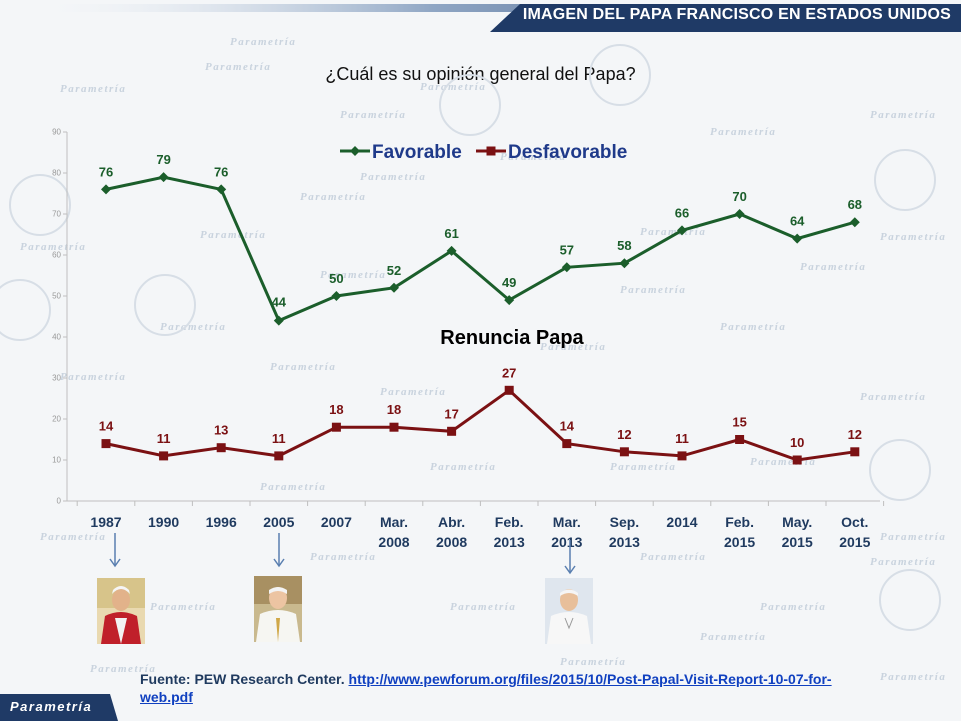 The width and height of the screenshot is (961, 721). What do you see at coordinates (451, 542) in the screenshot?
I see `x-tick-label: 2008` at bounding box center [451, 542].